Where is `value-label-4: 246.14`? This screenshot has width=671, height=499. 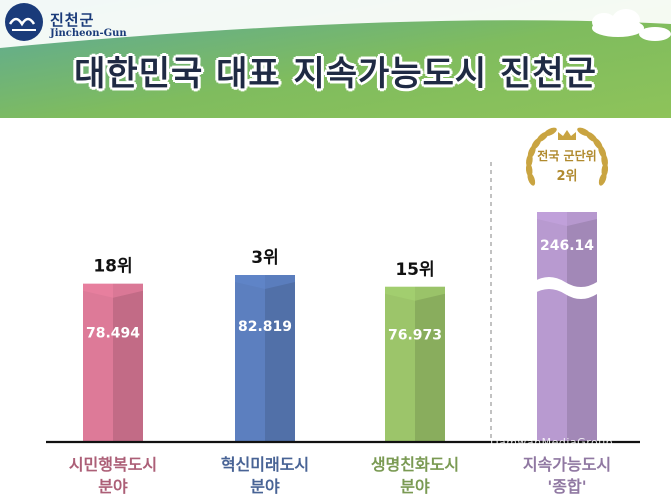
value-label-4: 246.14 is located at coordinates (567, 246).